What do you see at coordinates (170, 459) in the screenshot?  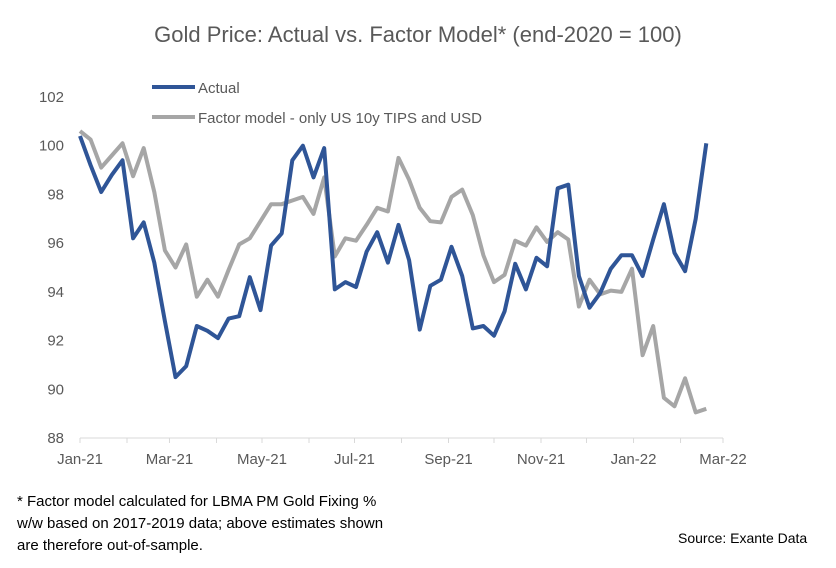 I see `x-tick-label: Mar-21` at bounding box center [170, 459].